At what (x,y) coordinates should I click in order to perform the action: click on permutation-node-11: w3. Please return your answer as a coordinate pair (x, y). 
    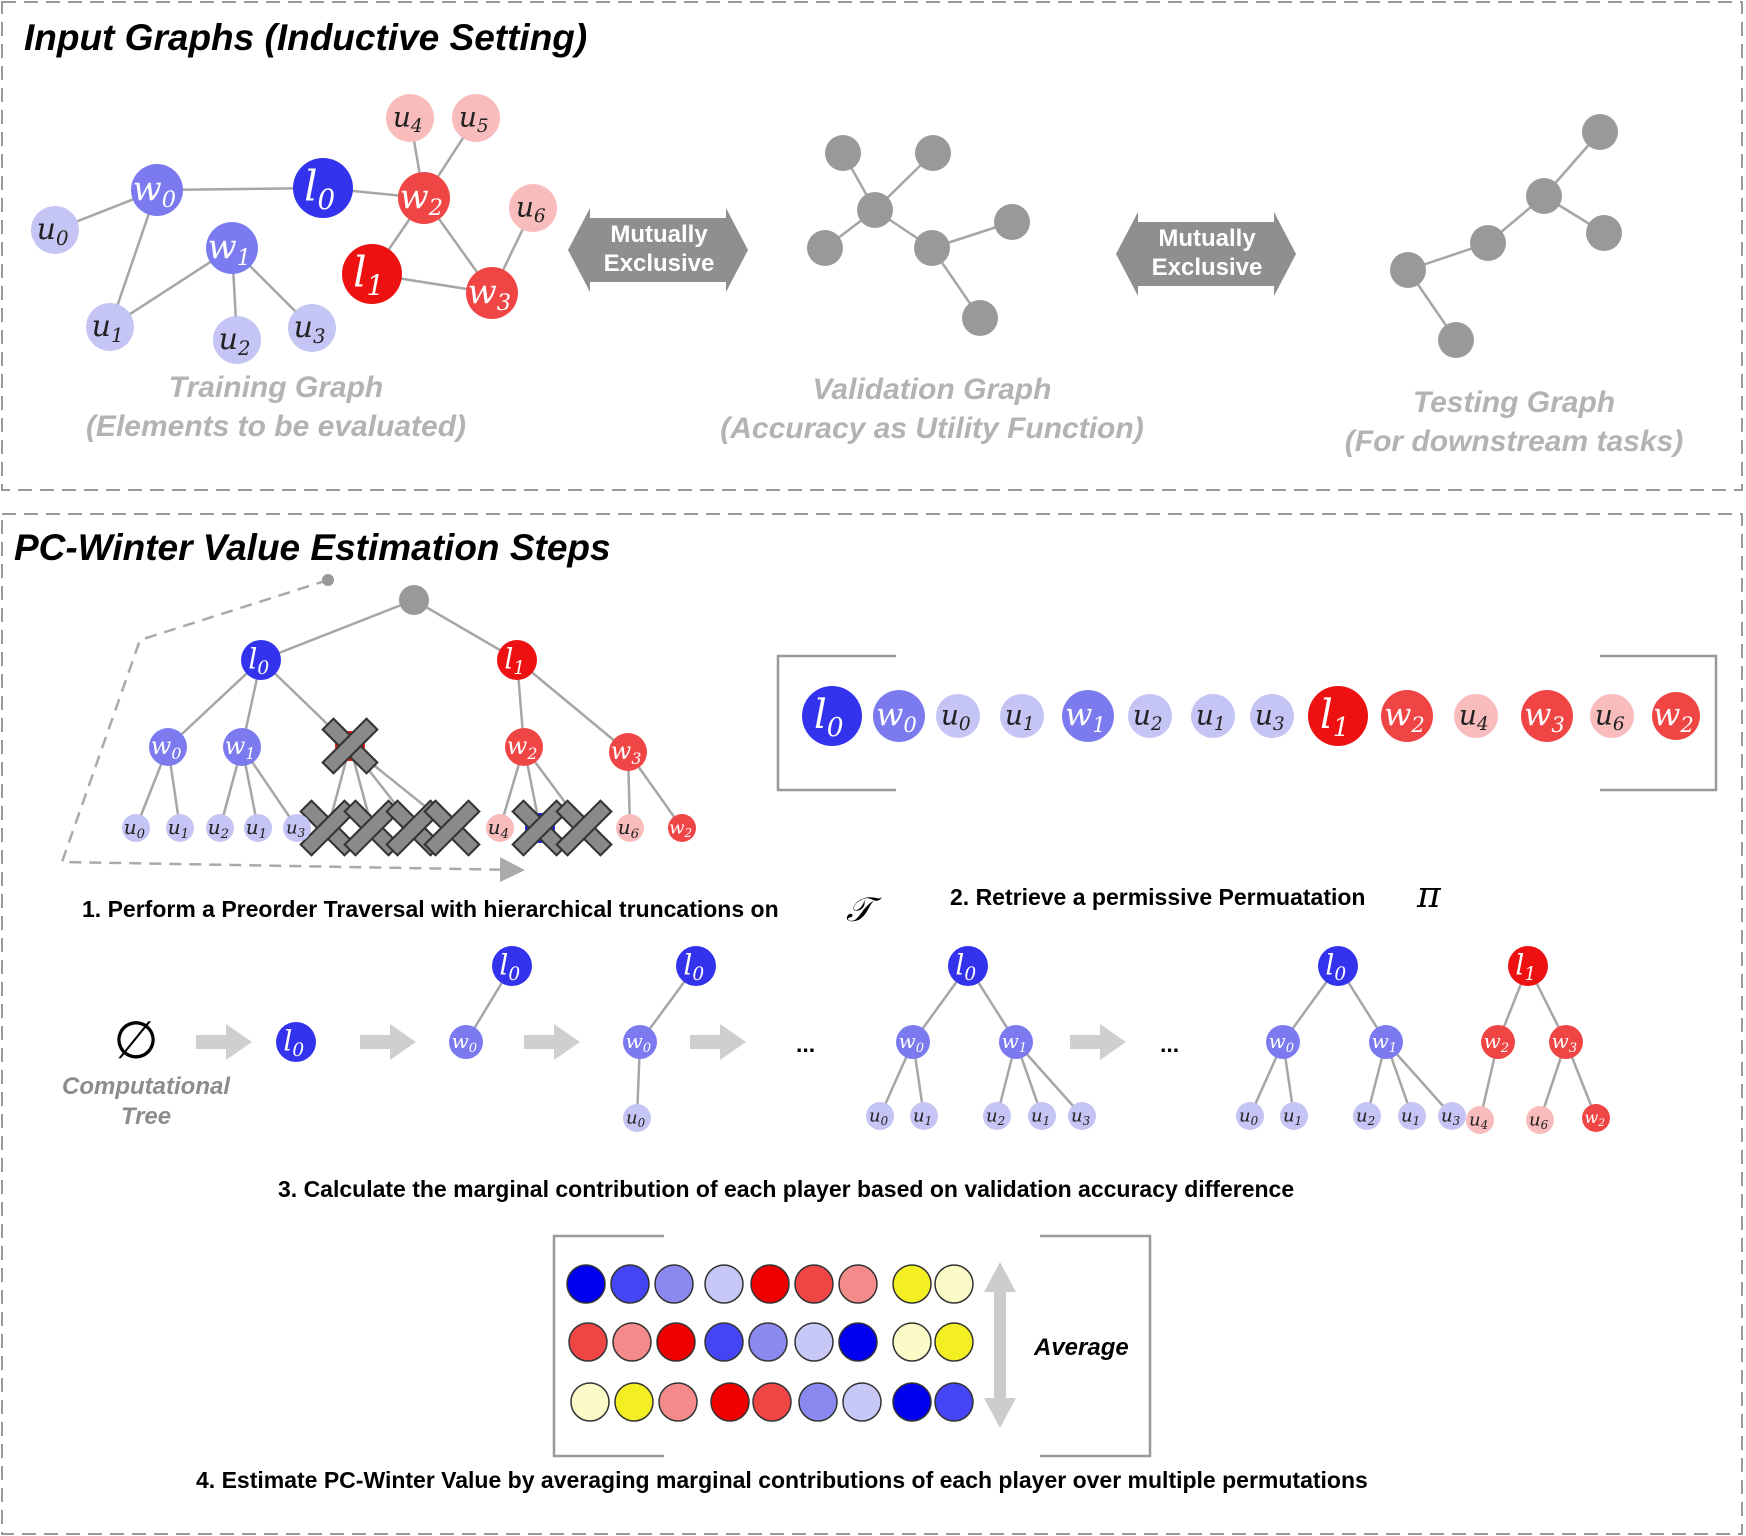
    Looking at the image, I should click on (1547, 716).